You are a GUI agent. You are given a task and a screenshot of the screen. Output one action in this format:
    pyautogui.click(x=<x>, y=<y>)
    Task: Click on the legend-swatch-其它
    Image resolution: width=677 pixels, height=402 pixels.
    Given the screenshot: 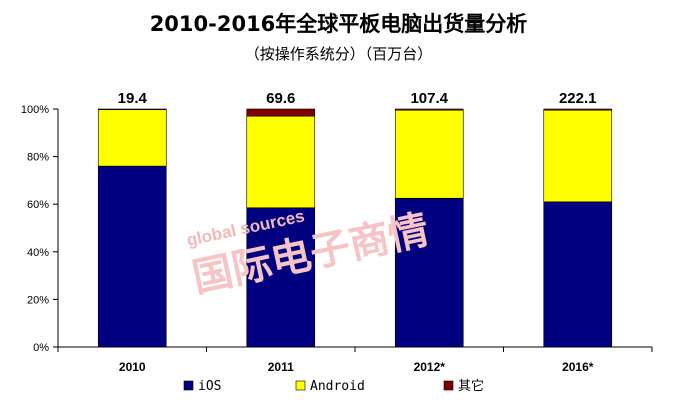 What is the action you would take?
    pyautogui.click(x=448, y=385)
    